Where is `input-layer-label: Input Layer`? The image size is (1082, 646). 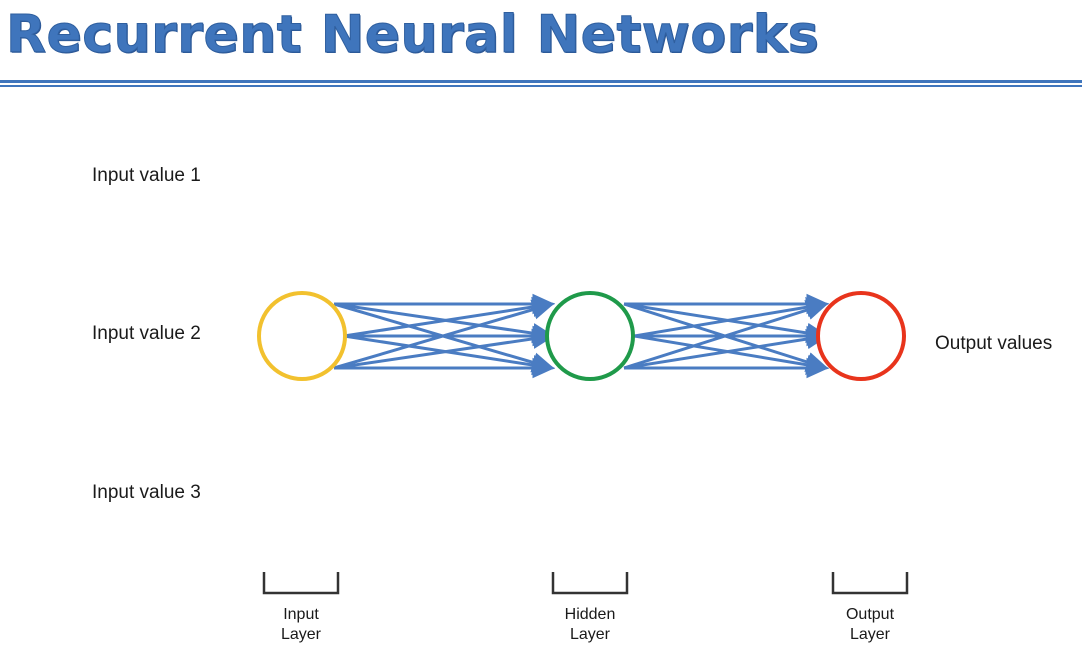
input-layer-label: Input Layer is located at coordinates (301, 625).